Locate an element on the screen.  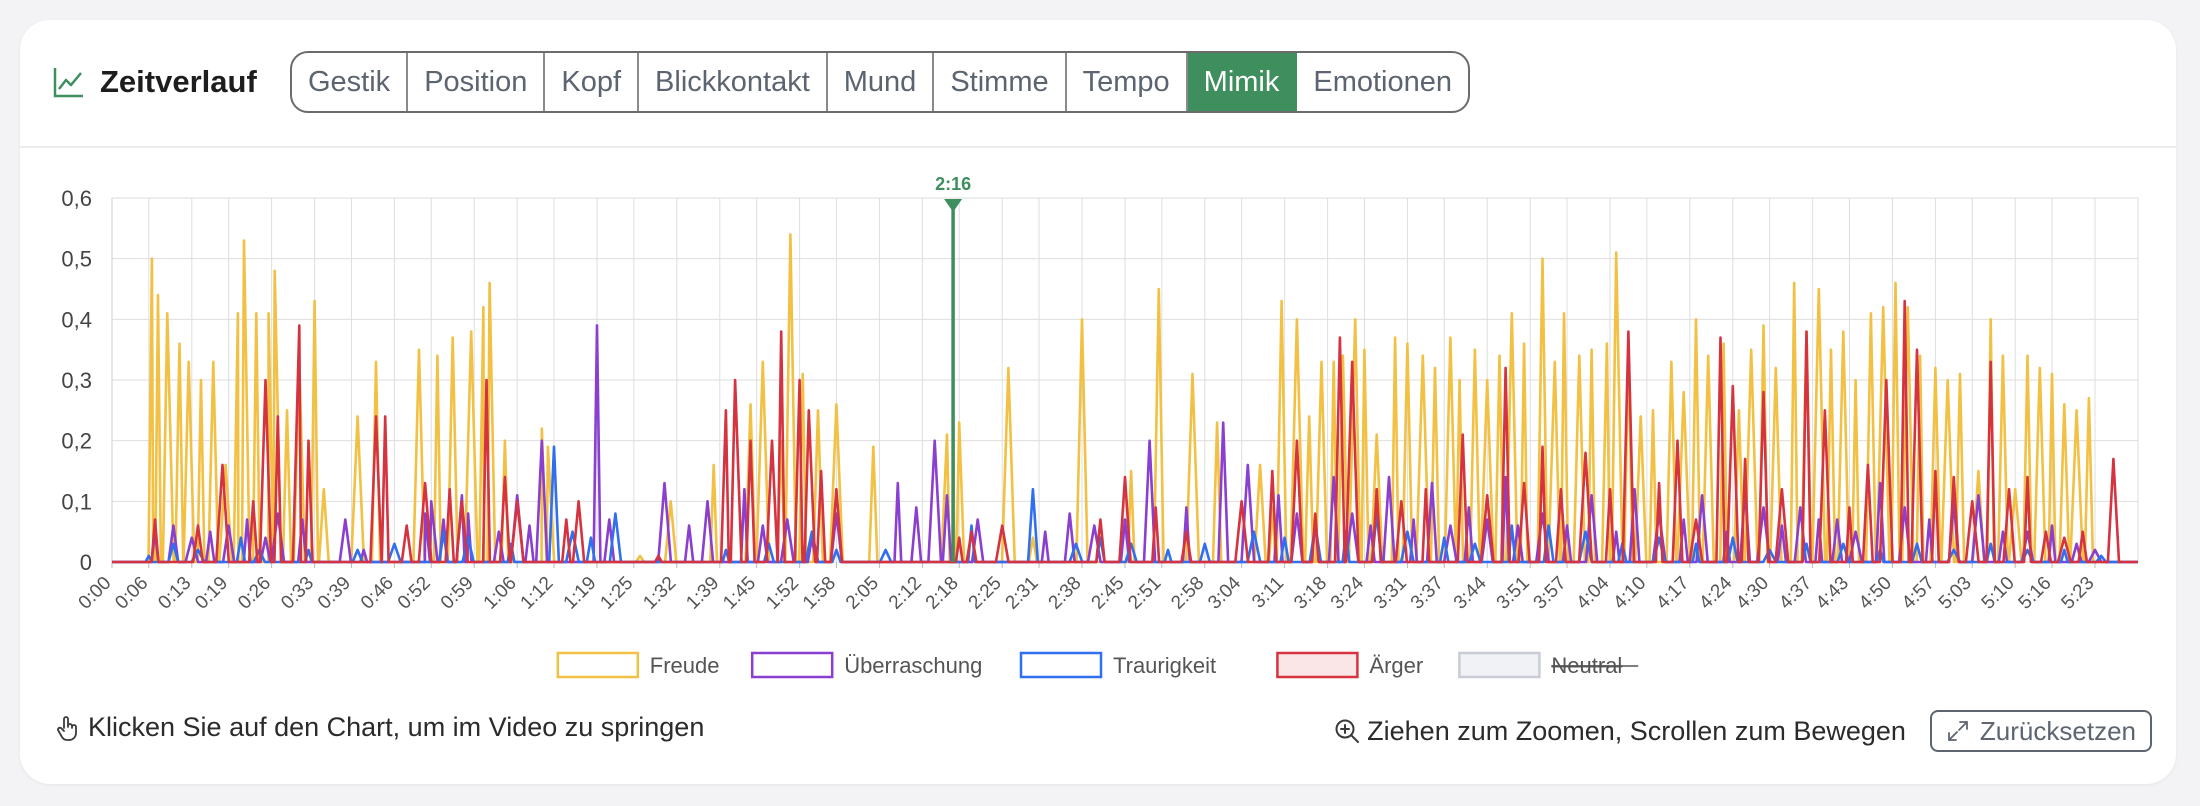
x-tick-label: 4:43 is located at coordinates (1832, 593).